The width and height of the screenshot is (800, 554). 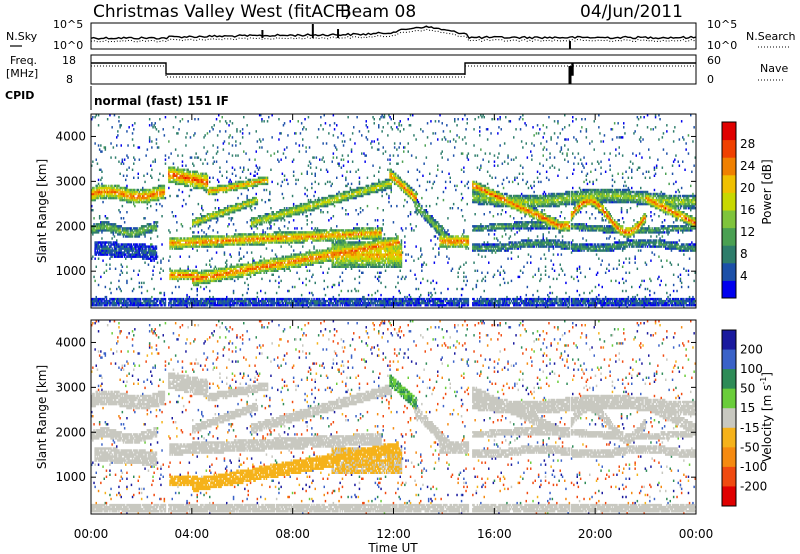 What do you see at coordinates (747, 389) in the screenshot?
I see `velocity-colorbar-tick: 50` at bounding box center [747, 389].